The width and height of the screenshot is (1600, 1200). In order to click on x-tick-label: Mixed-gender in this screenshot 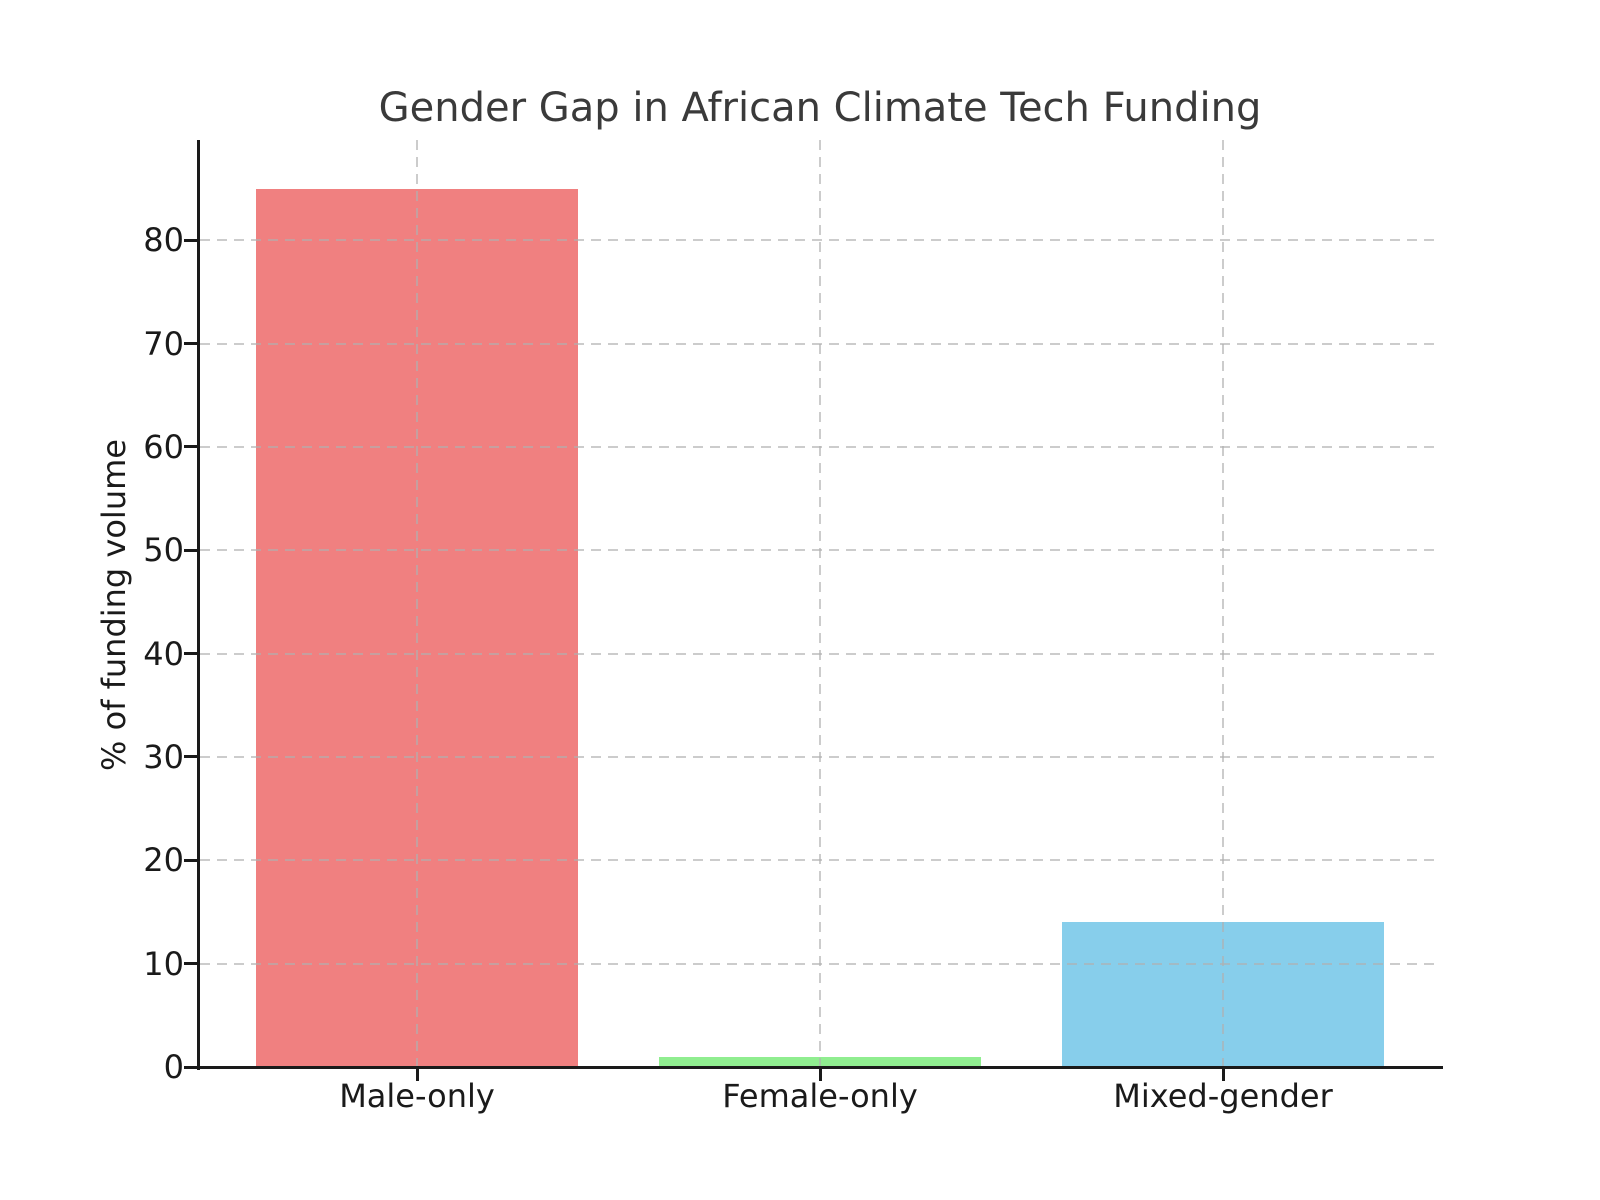, I will do `click(1223, 1096)`.